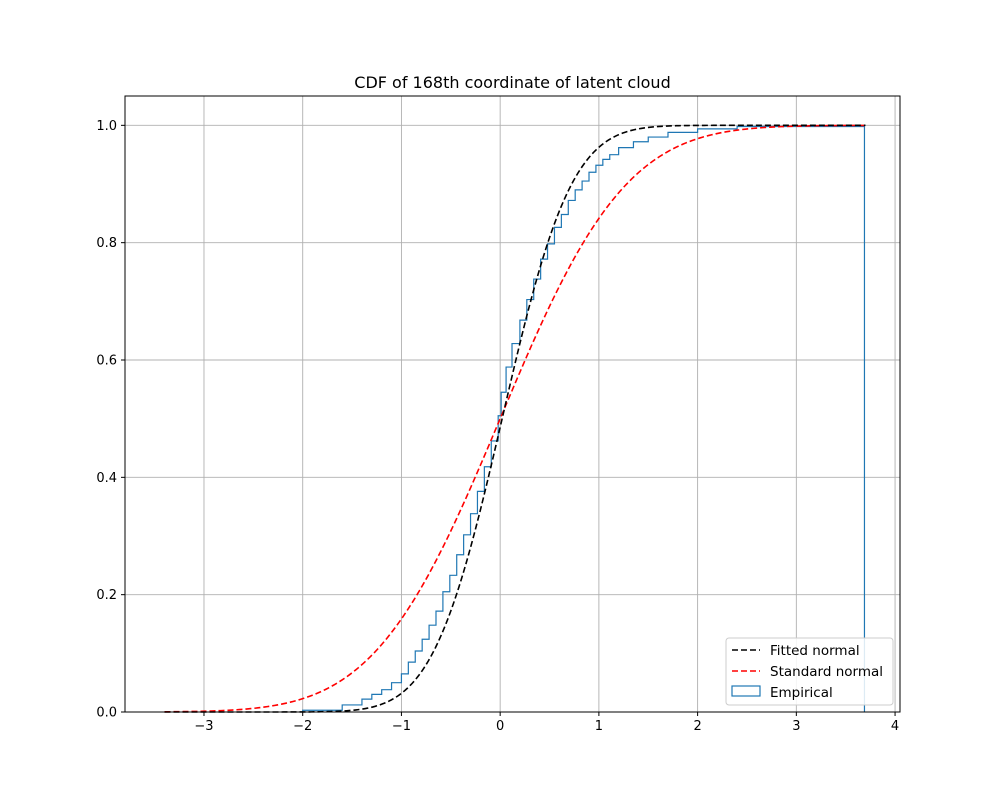 This screenshot has width=1000, height=800. I want to click on x-tick-label: −1, so click(401, 726).